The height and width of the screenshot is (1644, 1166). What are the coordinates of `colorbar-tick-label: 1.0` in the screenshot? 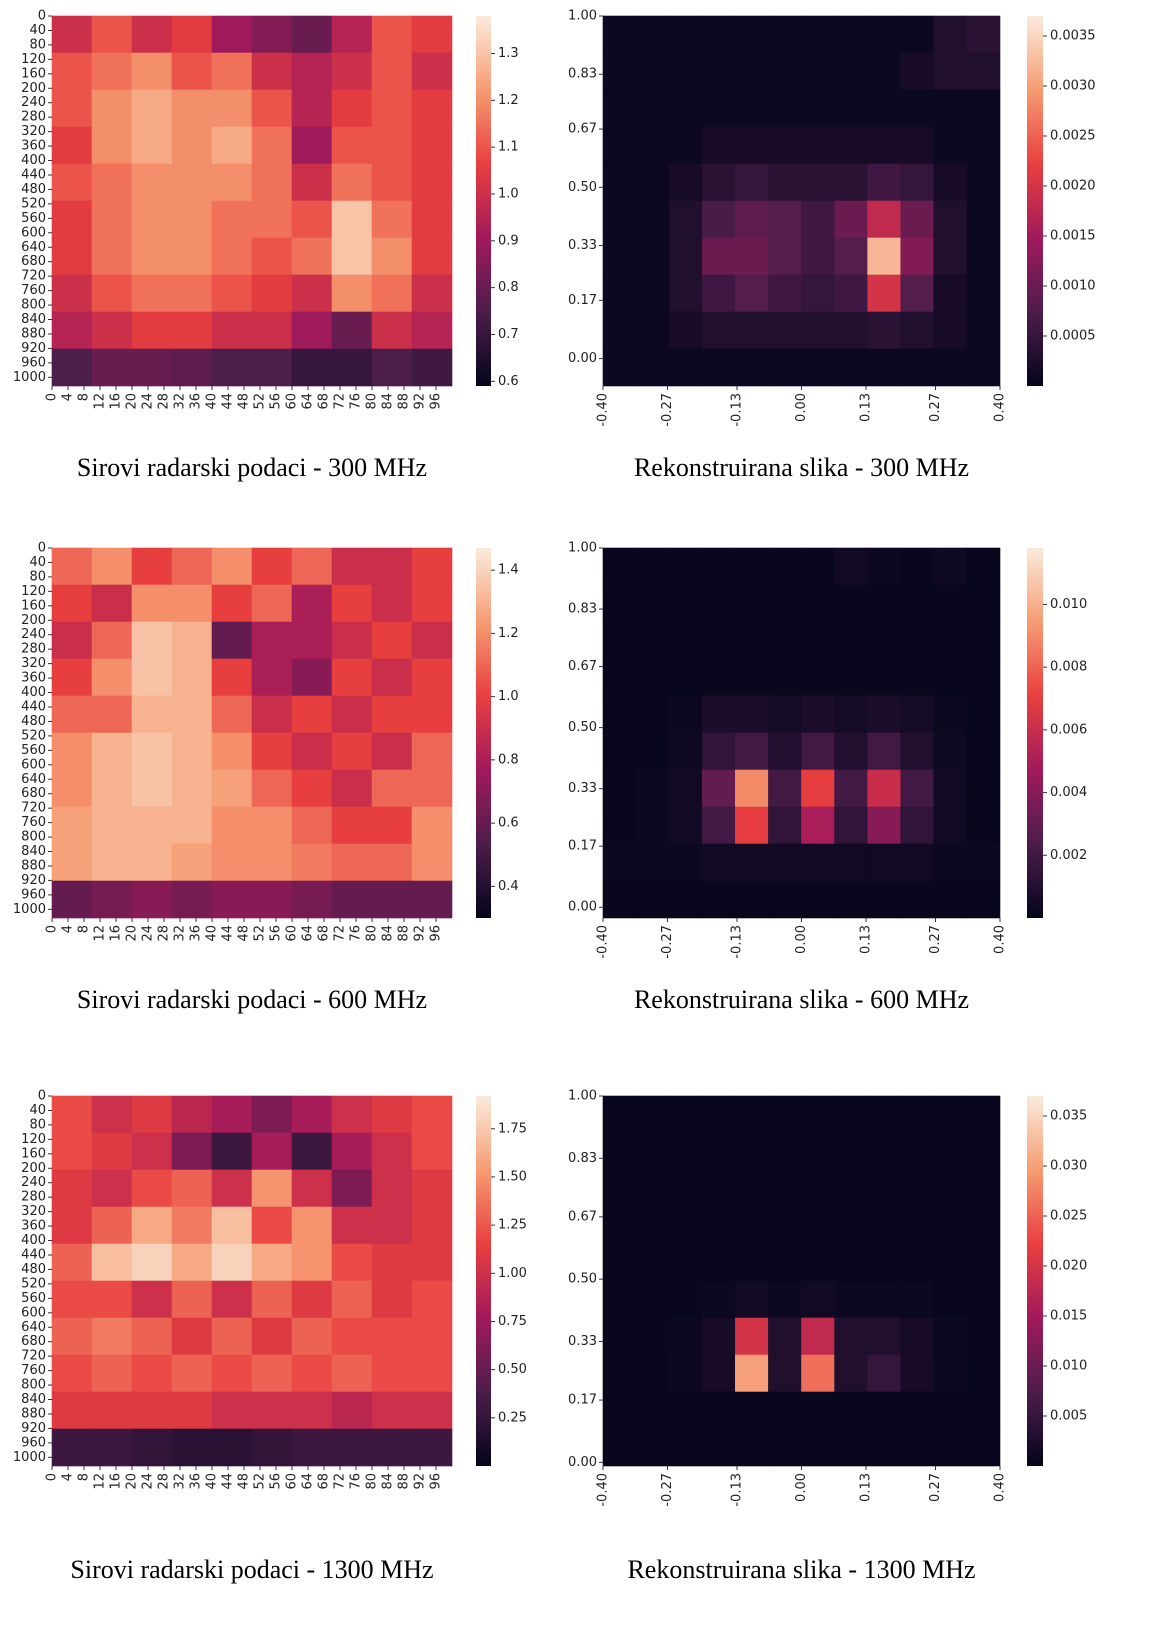 It's located at (508, 696).